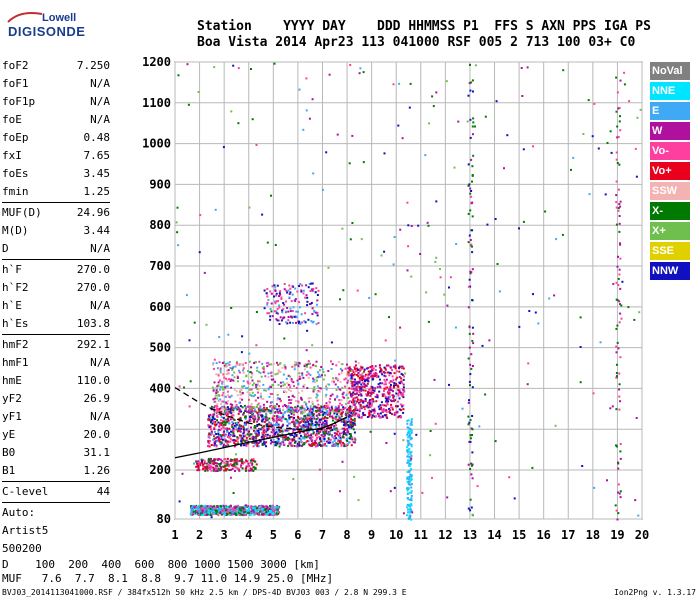 The width and height of the screenshot is (700, 600). I want to click on param-separator, so click(56, 259).